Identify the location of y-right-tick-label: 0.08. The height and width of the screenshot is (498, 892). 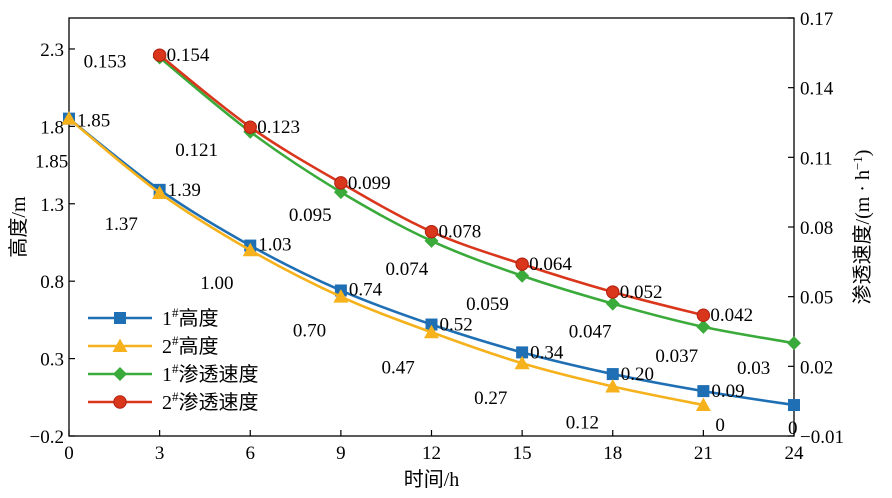
(816, 228).